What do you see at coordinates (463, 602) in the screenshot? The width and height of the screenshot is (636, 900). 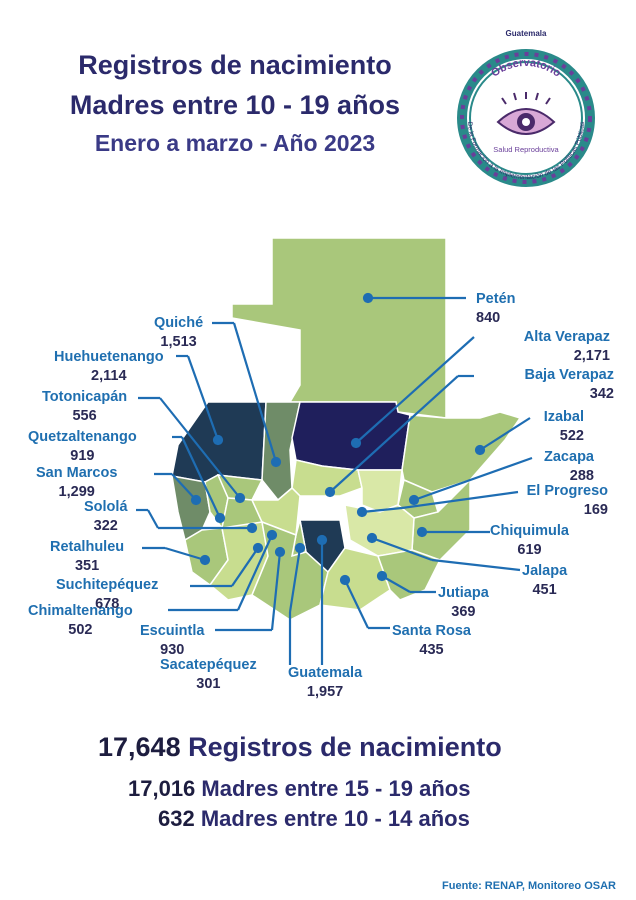 I see `label-jutiapa: Jutiapa 369` at bounding box center [463, 602].